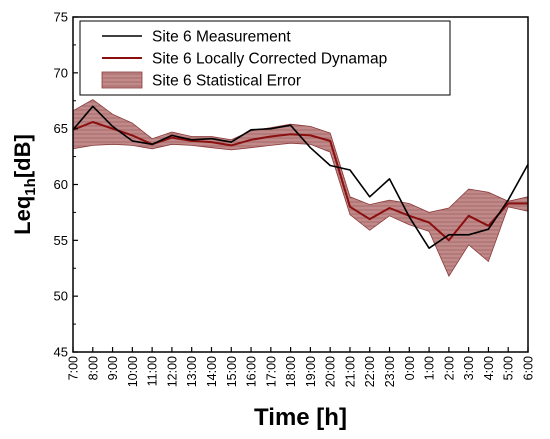  I want to click on y-axis-title-main: Leq, so click(22, 215).